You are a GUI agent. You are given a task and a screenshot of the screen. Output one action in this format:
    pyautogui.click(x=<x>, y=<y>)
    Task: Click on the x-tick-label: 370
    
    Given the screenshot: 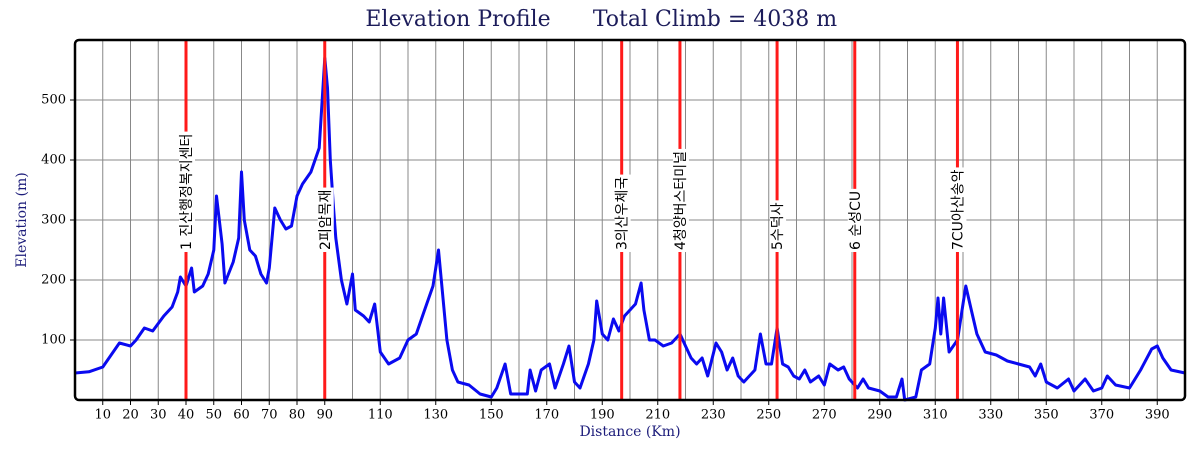 What is the action you would take?
    pyautogui.click(x=1101, y=415)
    